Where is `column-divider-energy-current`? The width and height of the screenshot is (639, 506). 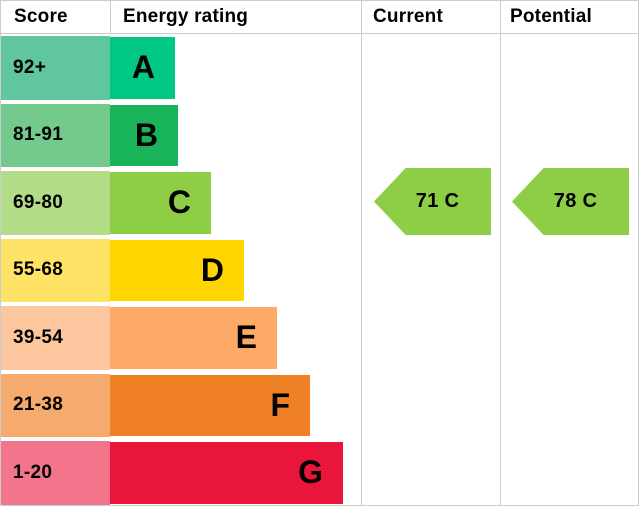 column-divider-energy-current is located at coordinates (361, 253).